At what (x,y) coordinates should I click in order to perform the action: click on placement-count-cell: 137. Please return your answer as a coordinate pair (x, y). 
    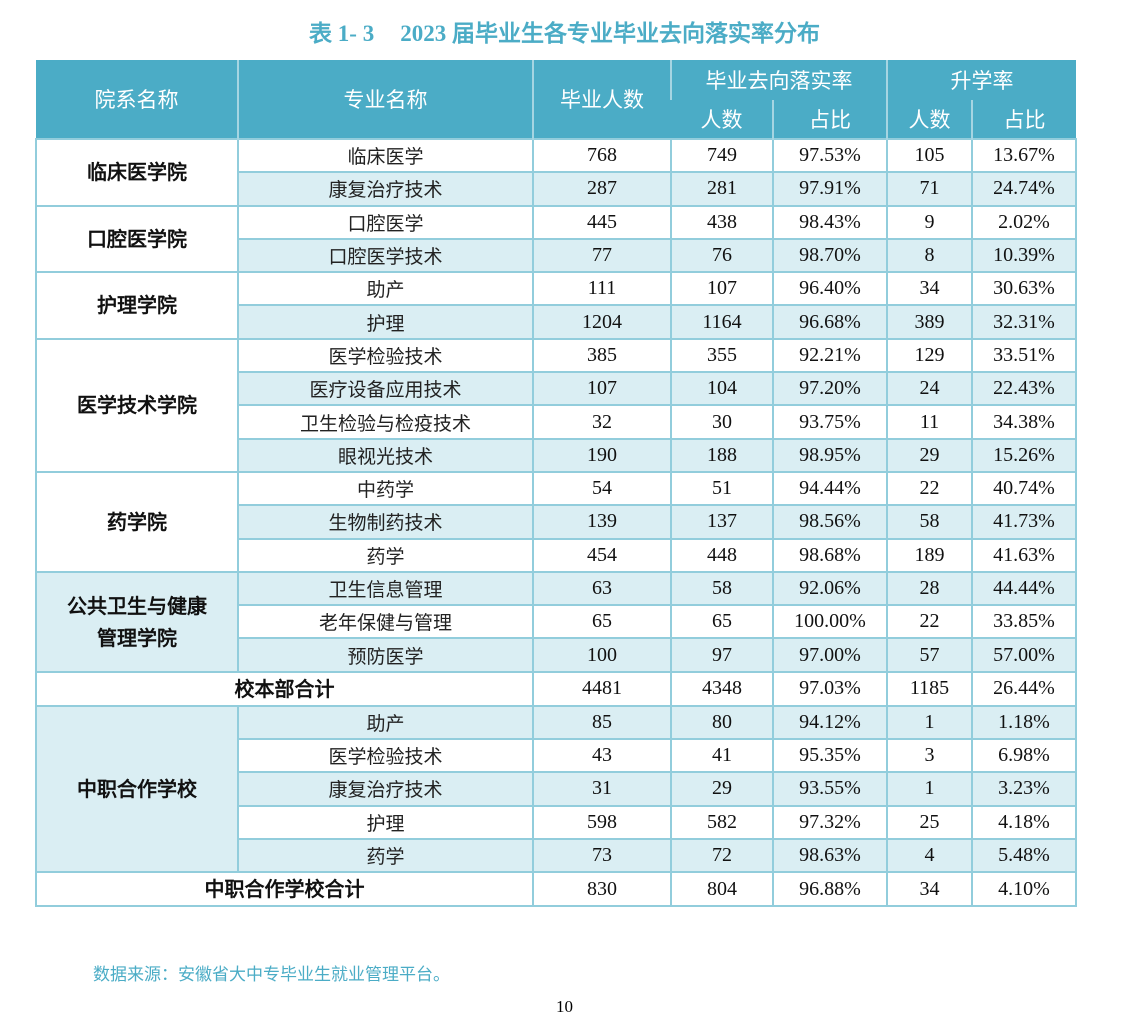
    Looking at the image, I should click on (722, 522).